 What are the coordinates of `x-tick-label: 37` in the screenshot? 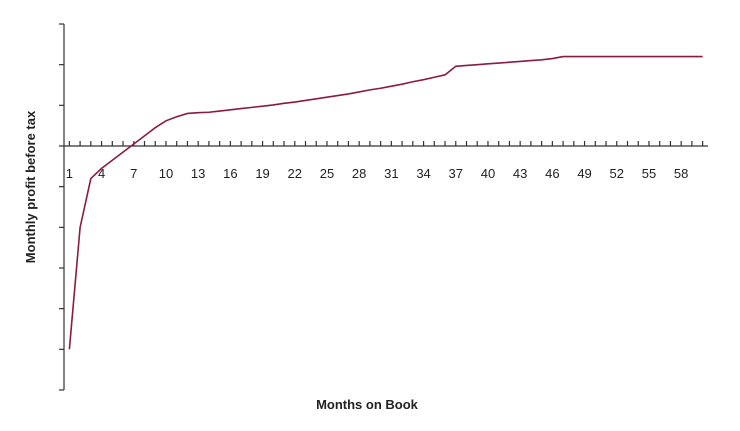 It's located at (456, 173).